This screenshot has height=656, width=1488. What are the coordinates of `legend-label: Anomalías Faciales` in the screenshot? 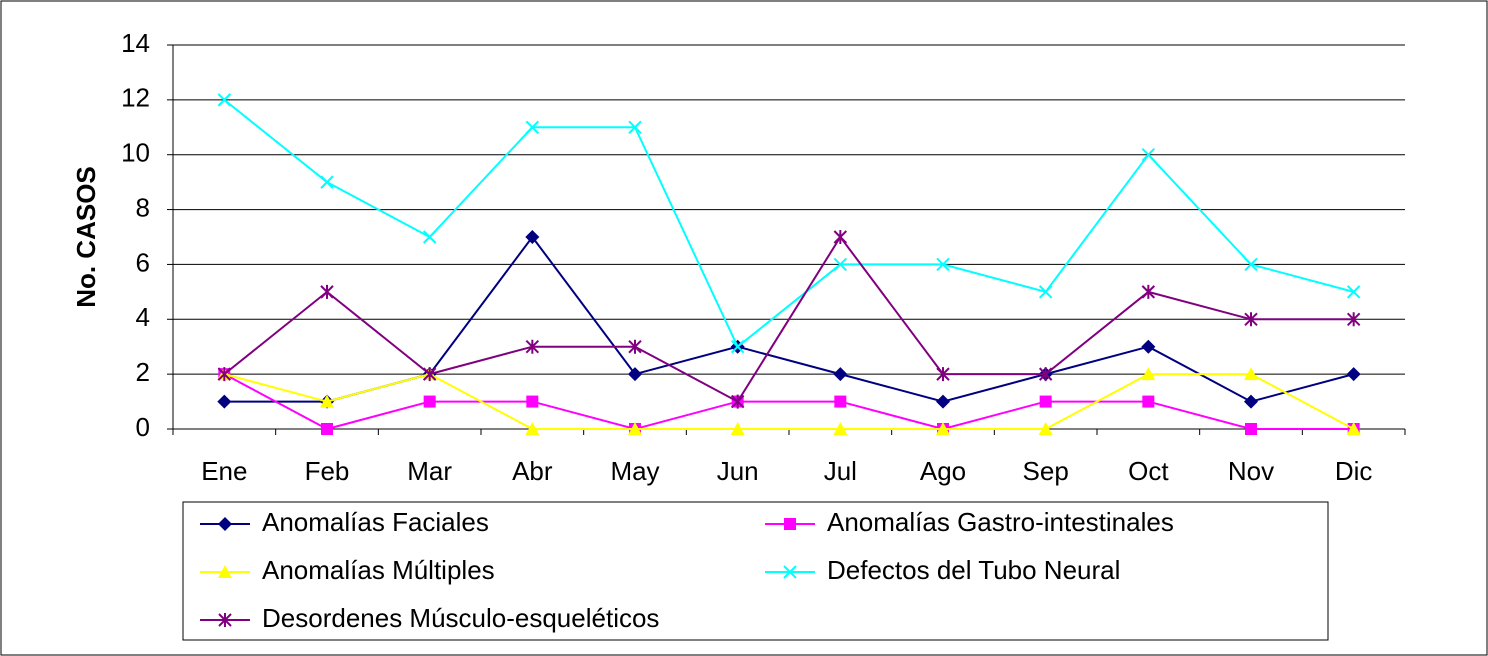 It's located at (375, 522).